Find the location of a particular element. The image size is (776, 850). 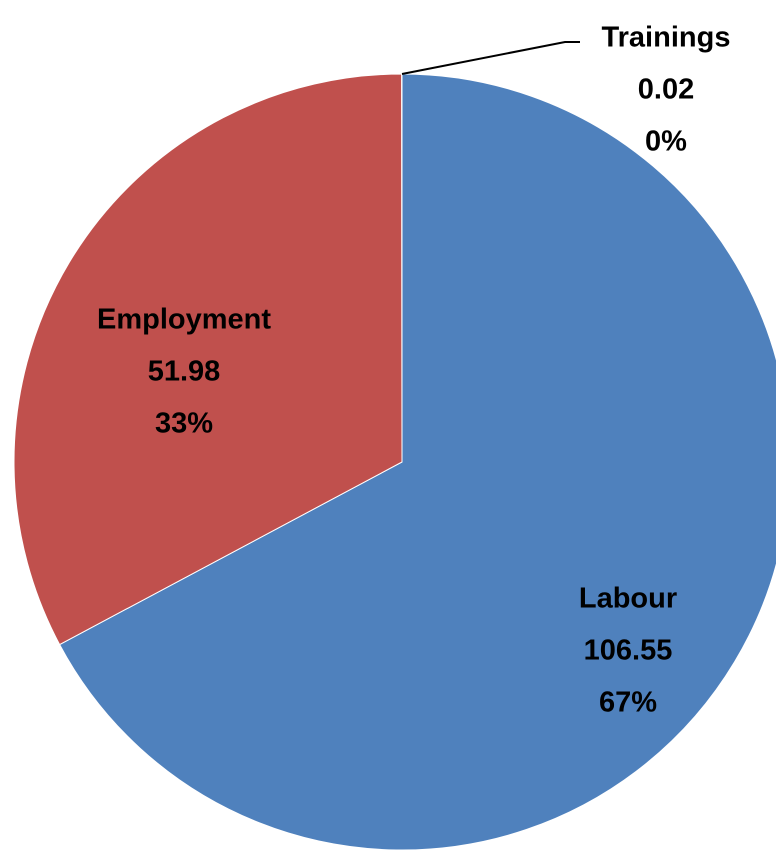

slice-employment-value-label: 51.98 is located at coordinates (184, 372).